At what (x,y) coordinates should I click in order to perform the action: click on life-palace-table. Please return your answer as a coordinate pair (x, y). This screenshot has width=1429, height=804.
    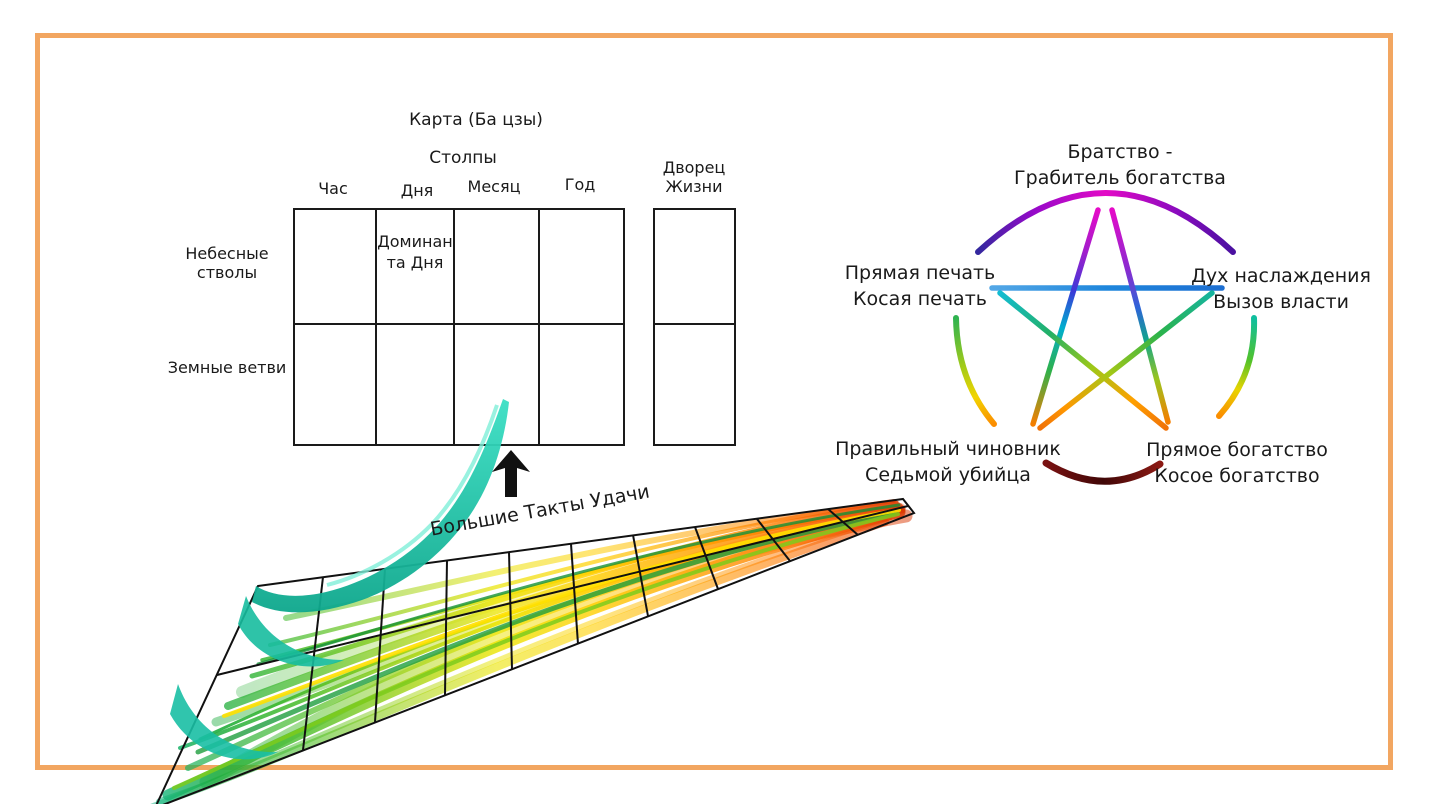
    Looking at the image, I should click on (694, 327).